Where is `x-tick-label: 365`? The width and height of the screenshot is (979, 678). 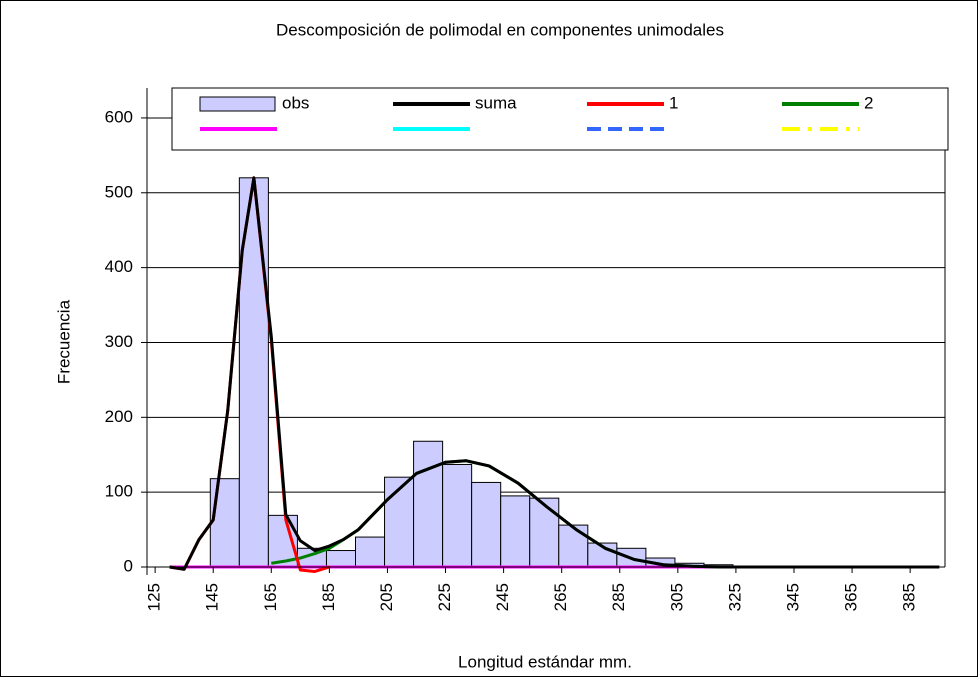 x-tick-label: 365 is located at coordinates (851, 597).